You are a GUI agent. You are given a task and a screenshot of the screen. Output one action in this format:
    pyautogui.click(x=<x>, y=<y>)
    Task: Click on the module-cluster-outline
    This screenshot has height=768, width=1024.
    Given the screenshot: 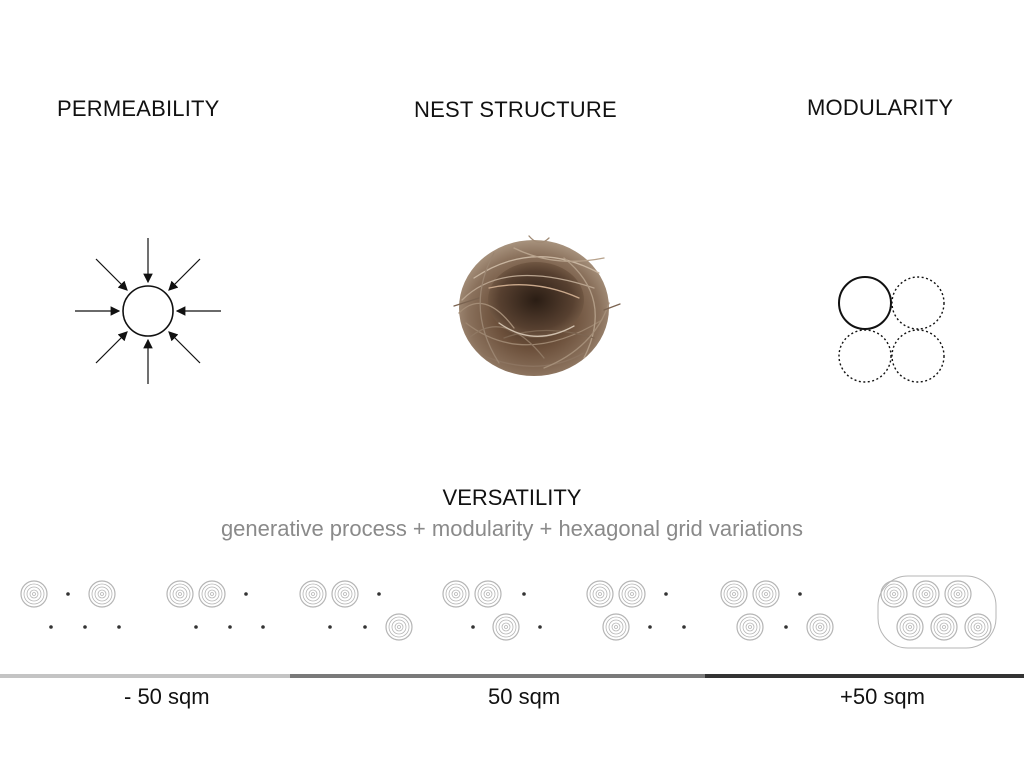 What is the action you would take?
    pyautogui.click(x=937, y=612)
    